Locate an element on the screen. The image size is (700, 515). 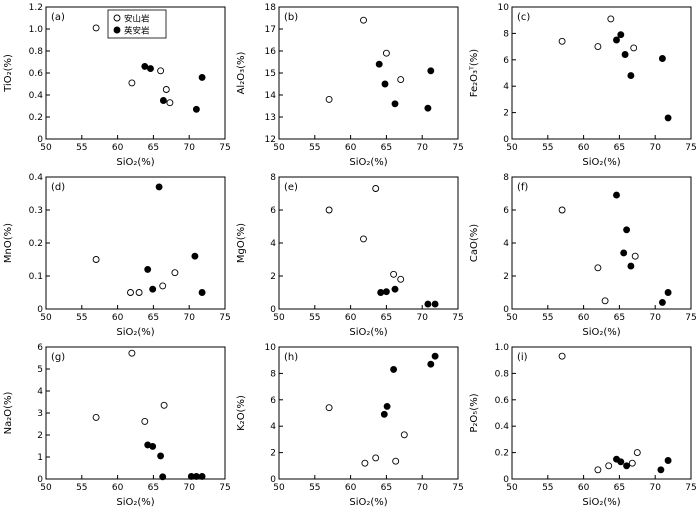
panel-f: 50 55 60 65 70 75 0 2 4 6 8 SiO₂(%) CaO(%) (f) is located at coordinates (582, 256).